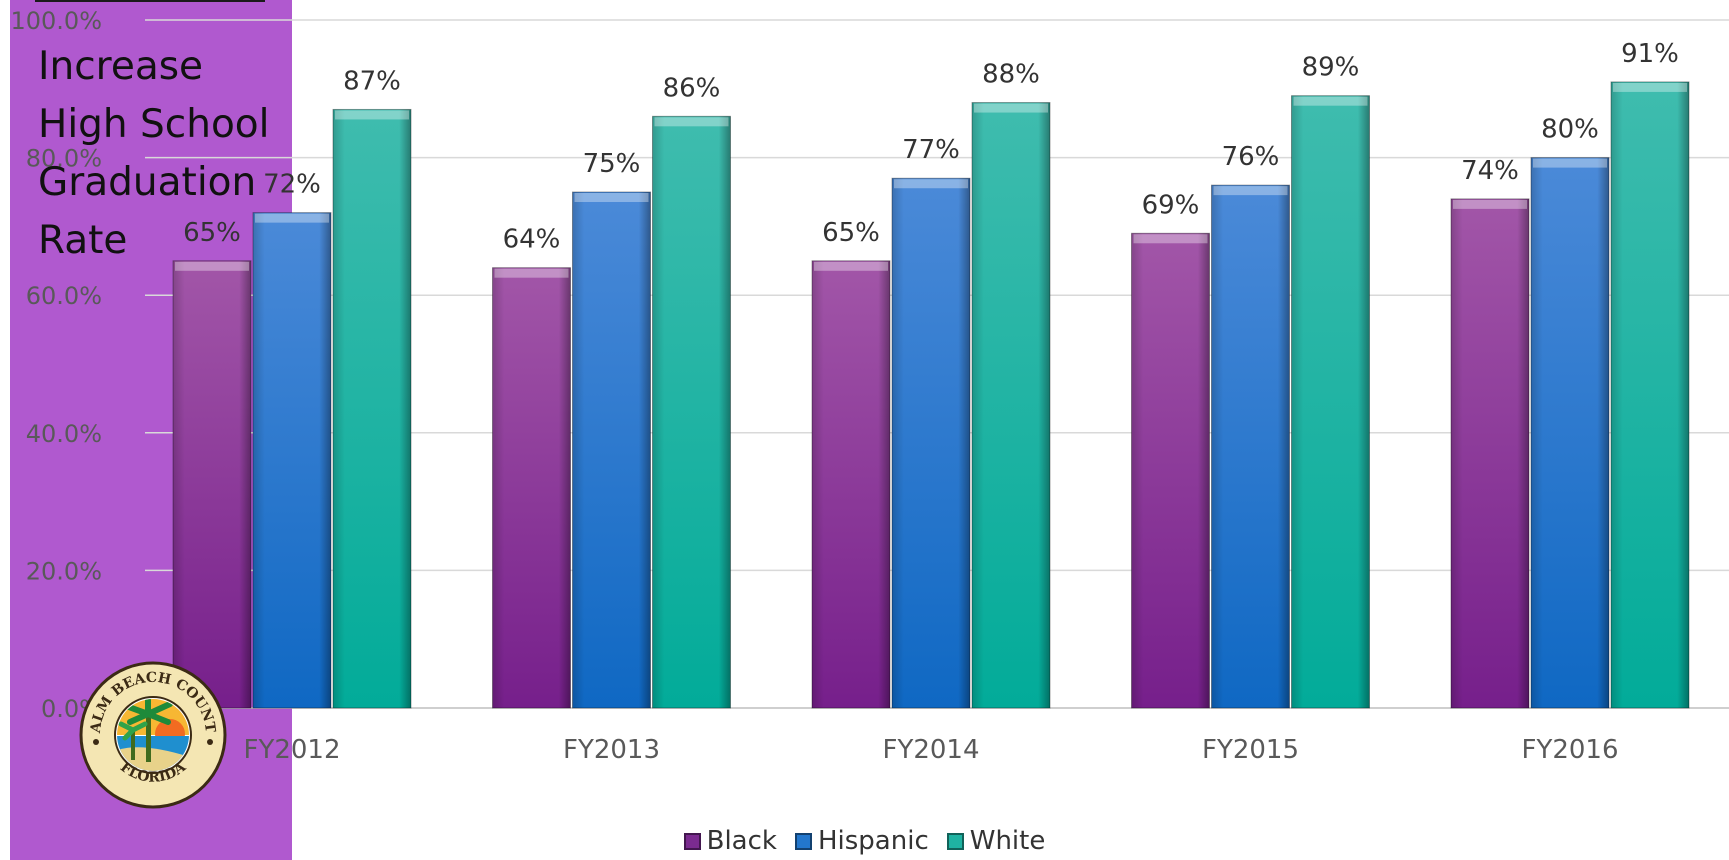 The width and height of the screenshot is (1729, 860). I want to click on slide-title-line: Rate, so click(83, 240).